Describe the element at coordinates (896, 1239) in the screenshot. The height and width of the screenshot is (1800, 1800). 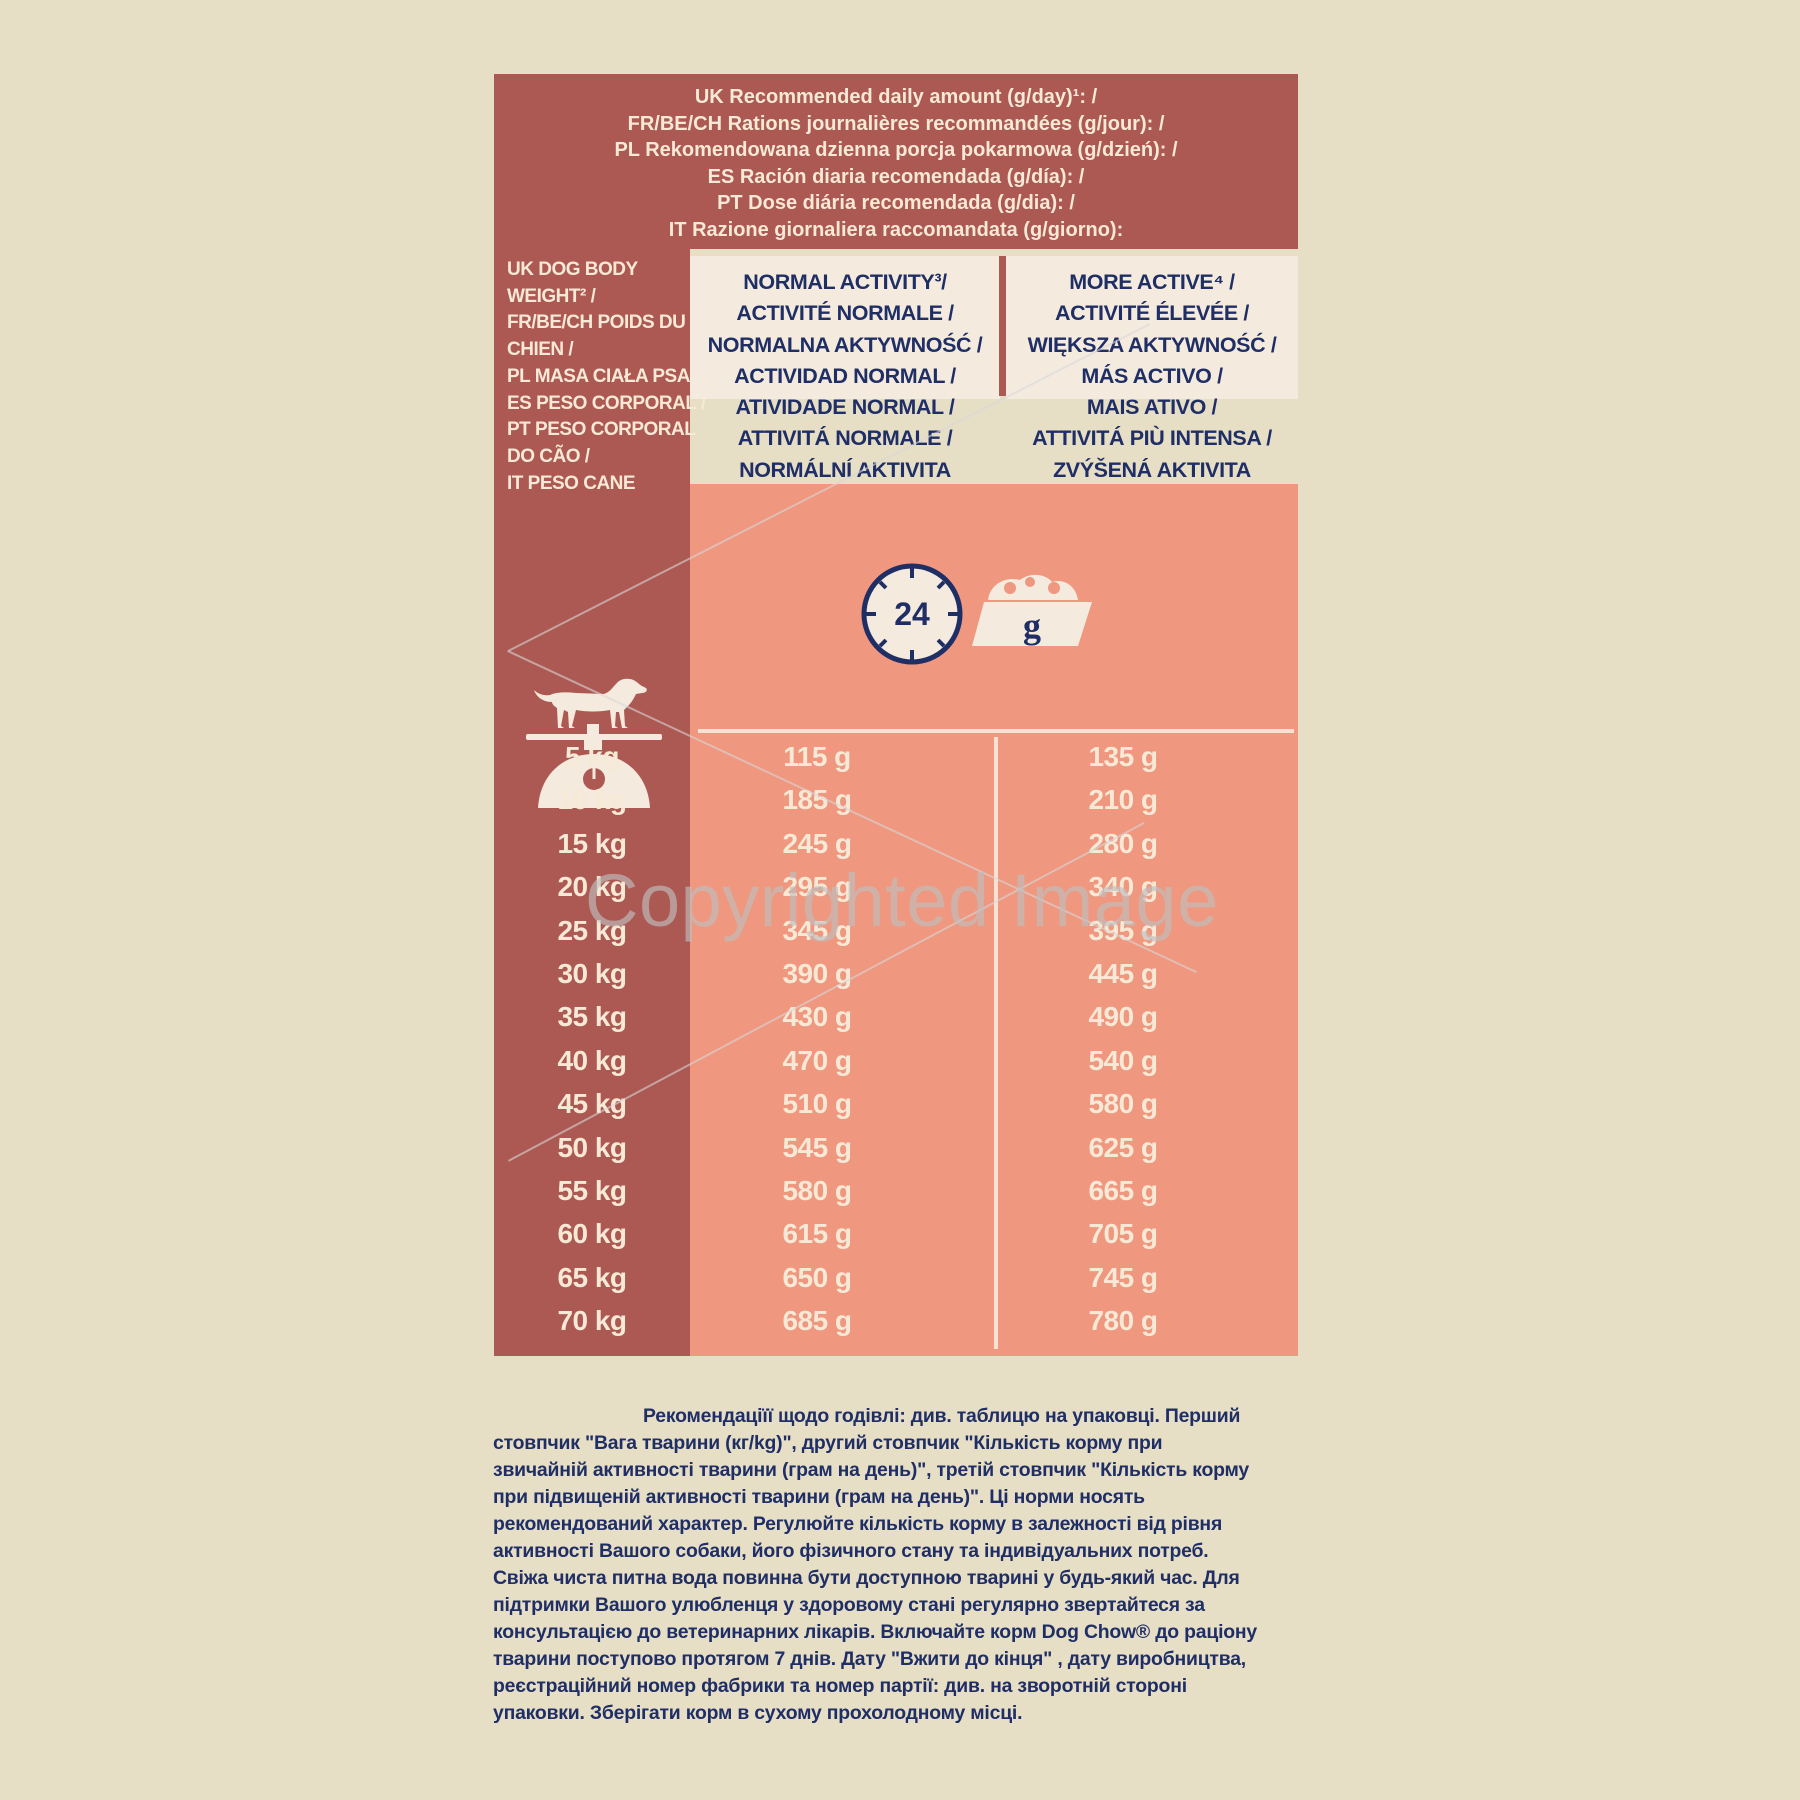
I see `table-row: 60 kg 615 g 705 g` at that location.